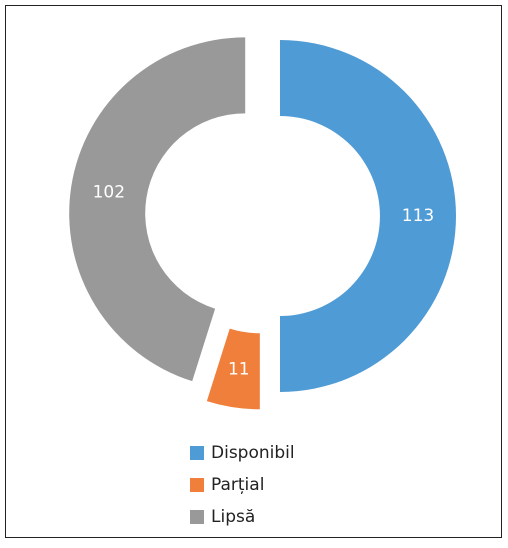 This screenshot has width=508, height=548. Describe the element at coordinates (237, 485) in the screenshot. I see `legend-label: Parțial` at that location.